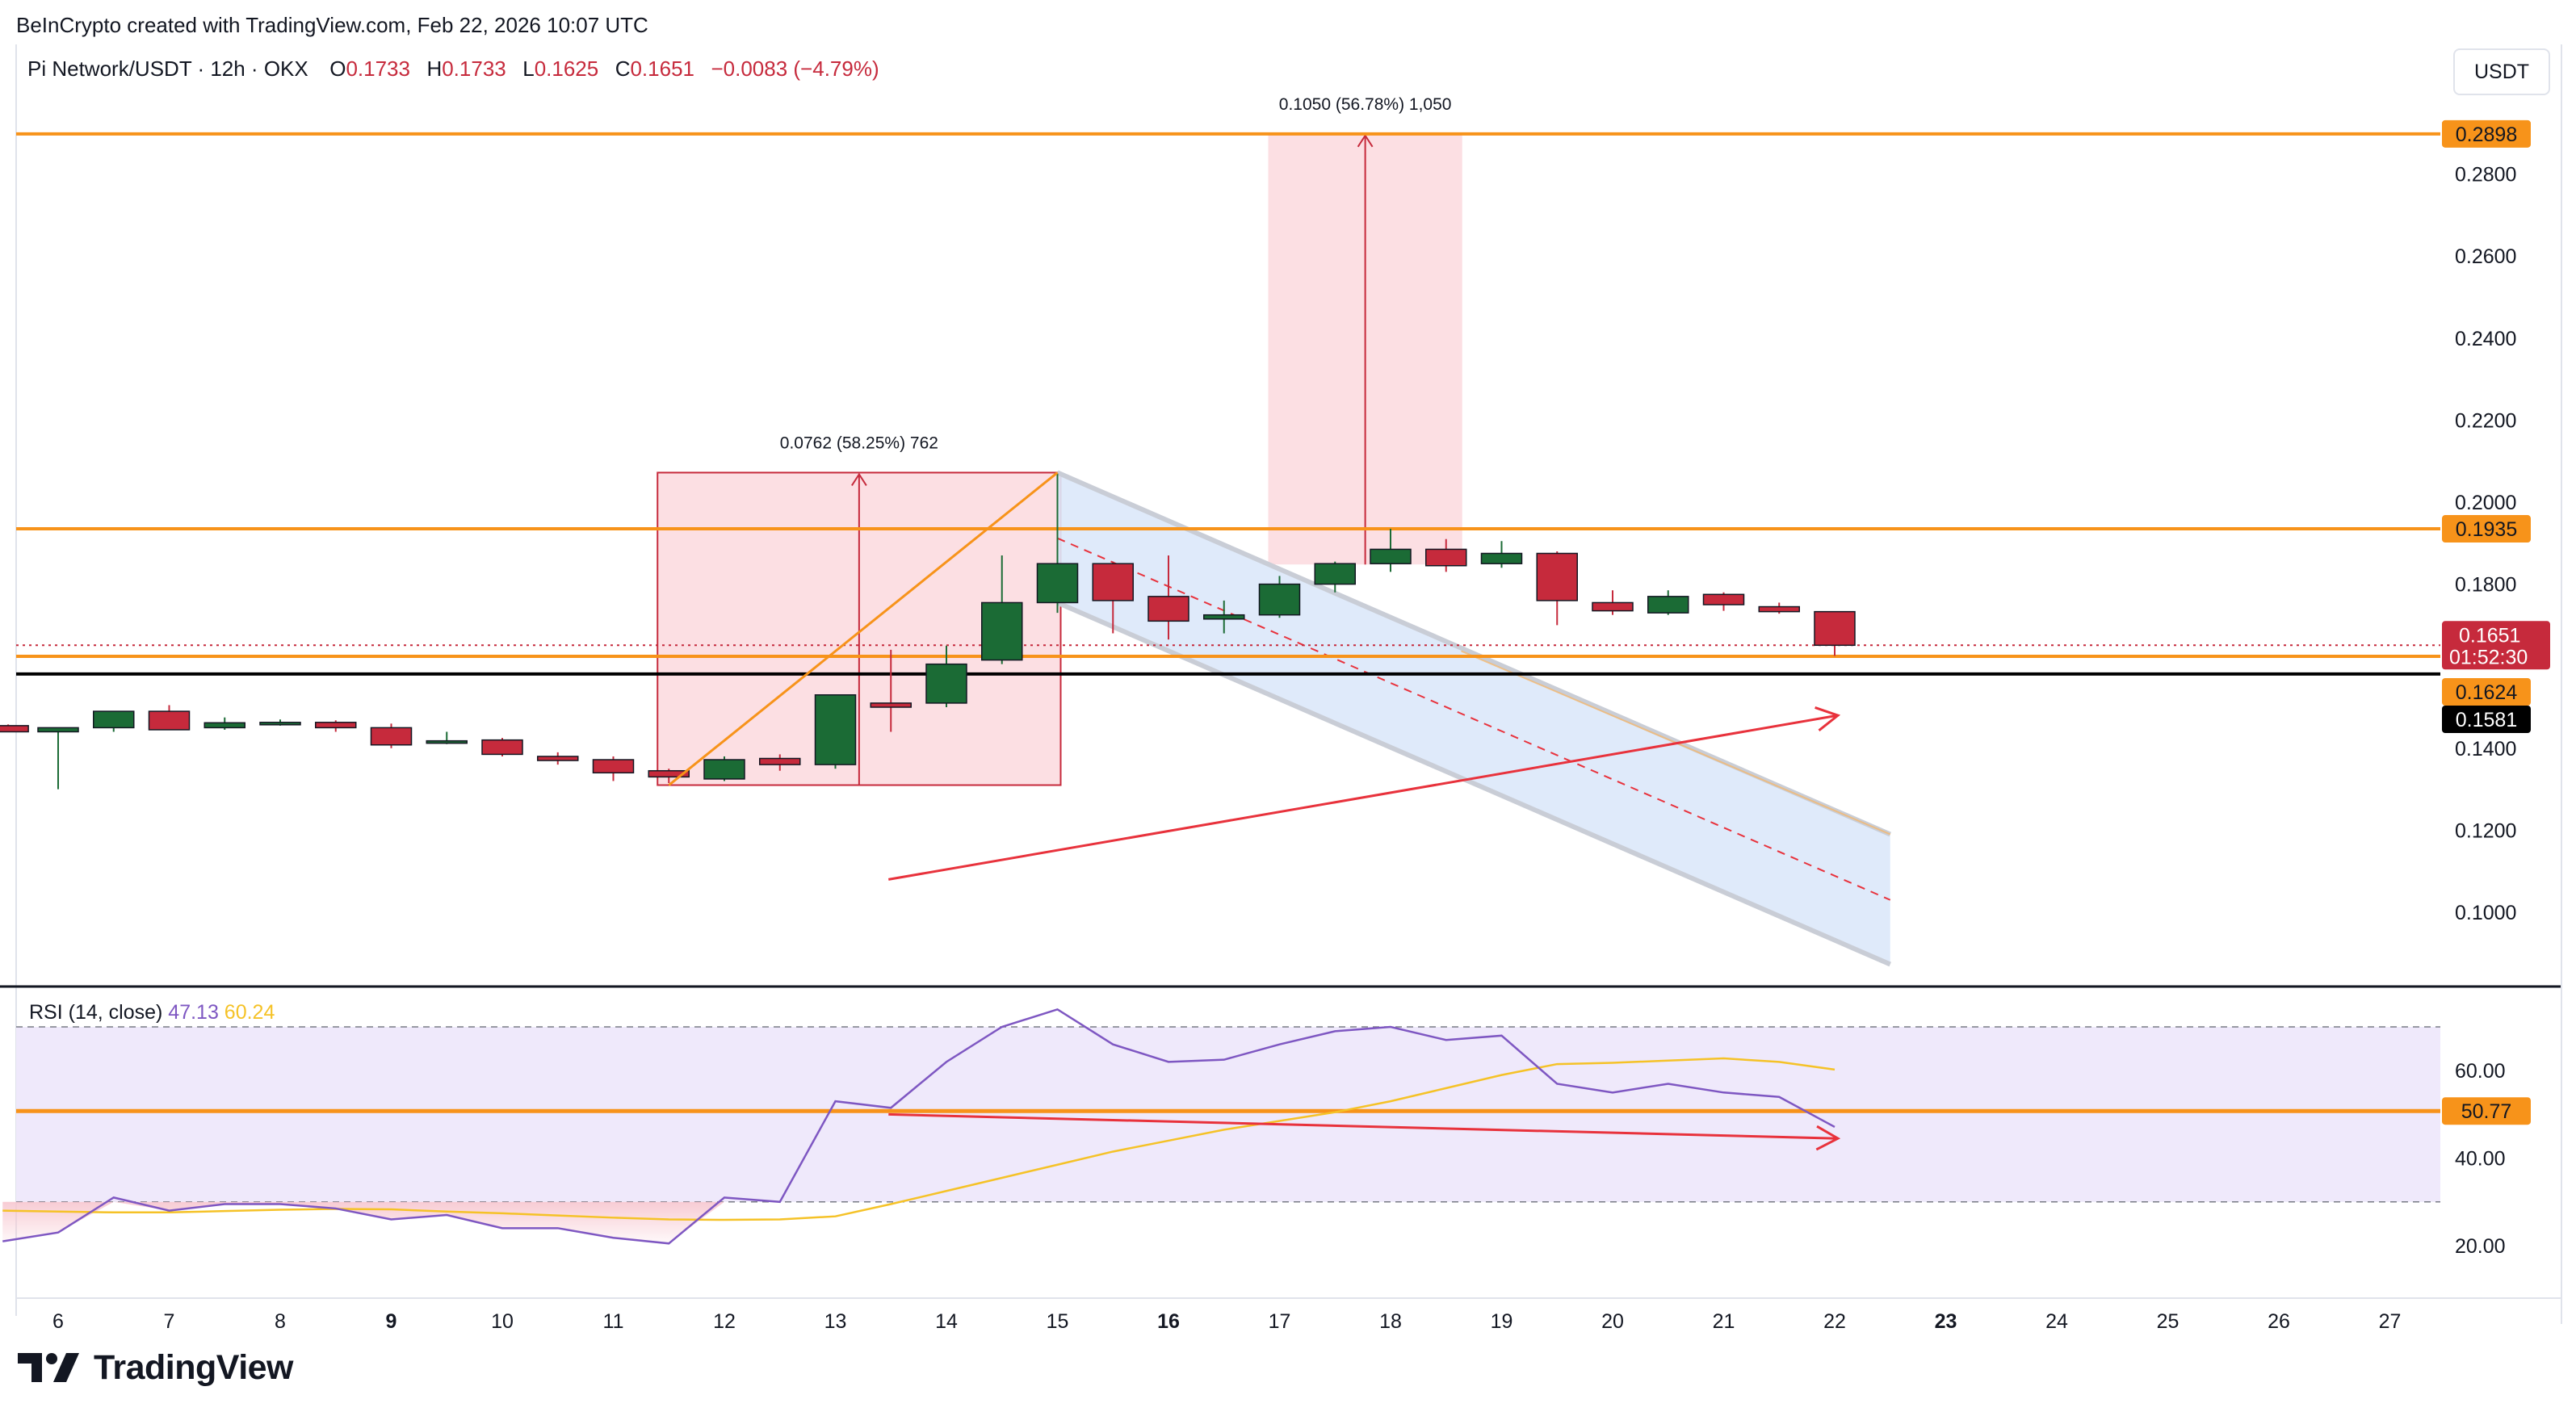 The width and height of the screenshot is (2576, 1416). What do you see at coordinates (662, 69) in the screenshot?
I see `ohlc-close-value: 0.1651` at bounding box center [662, 69].